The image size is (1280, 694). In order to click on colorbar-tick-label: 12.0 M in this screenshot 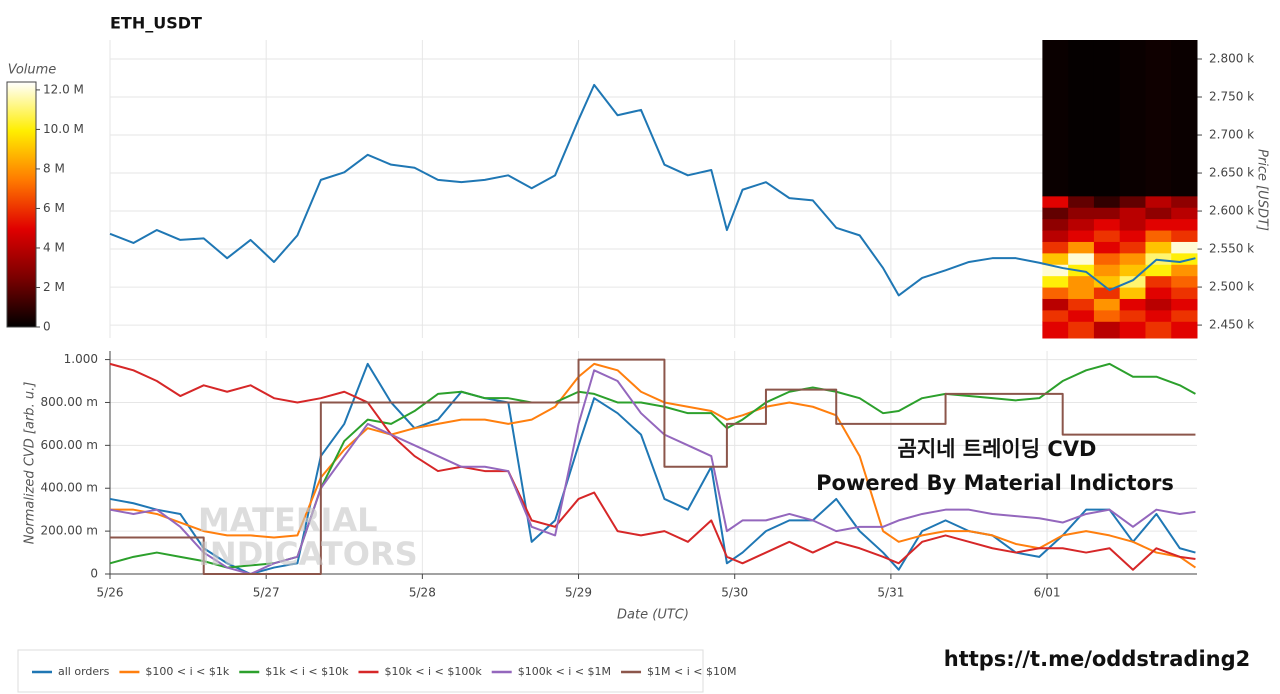, I will do `click(63, 89)`.